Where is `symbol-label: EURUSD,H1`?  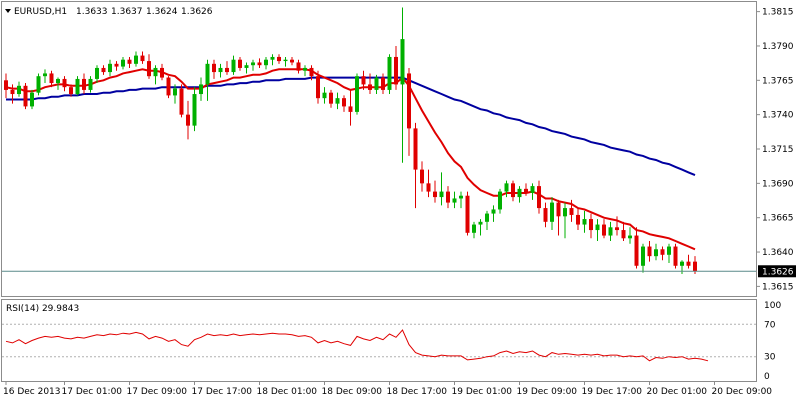 symbol-label: EURUSD,H1 is located at coordinates (40, 12).